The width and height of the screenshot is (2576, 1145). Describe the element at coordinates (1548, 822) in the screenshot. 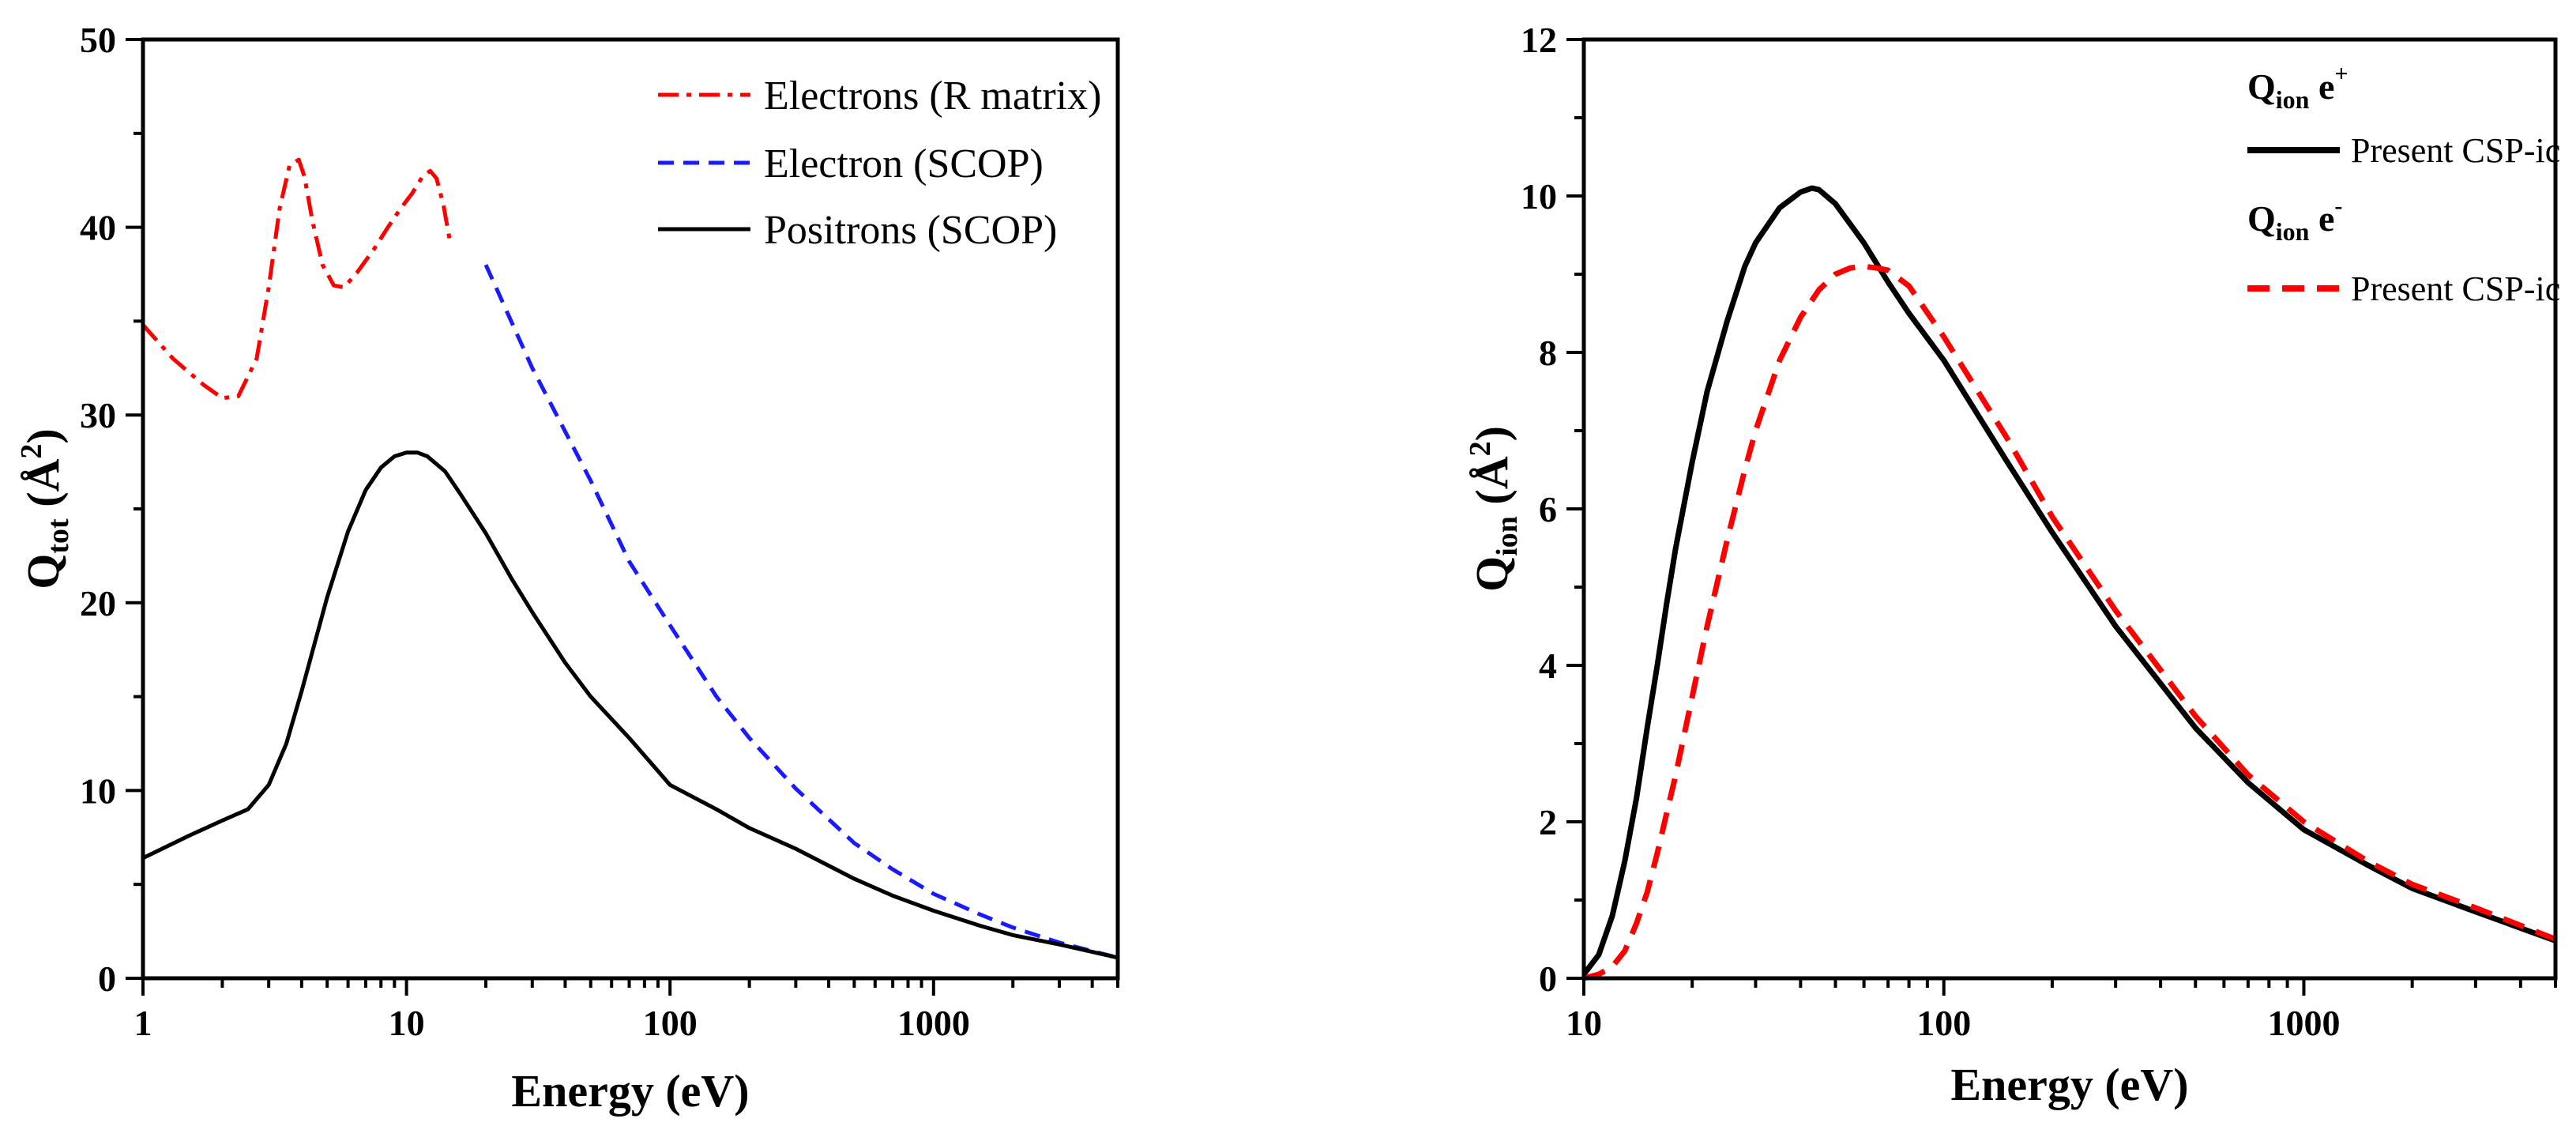

I see `y-tick-label: 2` at that location.